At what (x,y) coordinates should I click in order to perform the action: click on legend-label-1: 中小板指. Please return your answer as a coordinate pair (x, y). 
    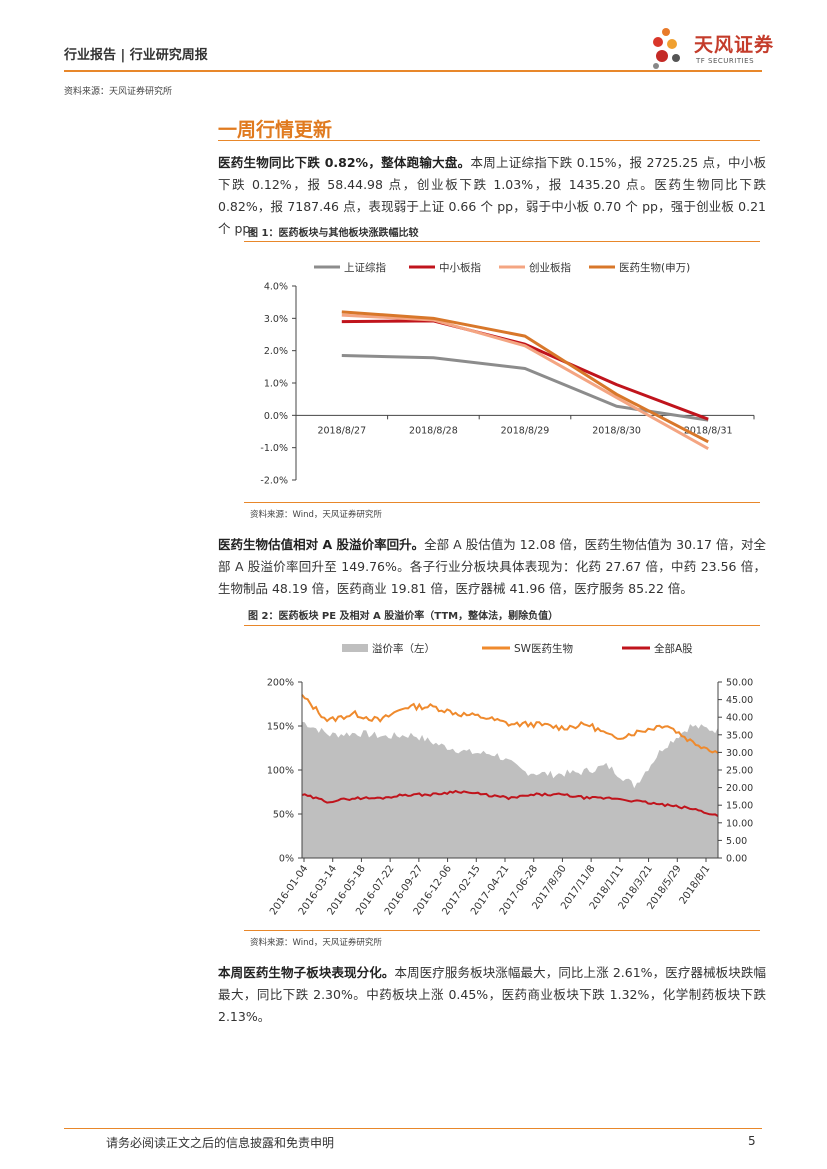
    Looking at the image, I should click on (460, 267).